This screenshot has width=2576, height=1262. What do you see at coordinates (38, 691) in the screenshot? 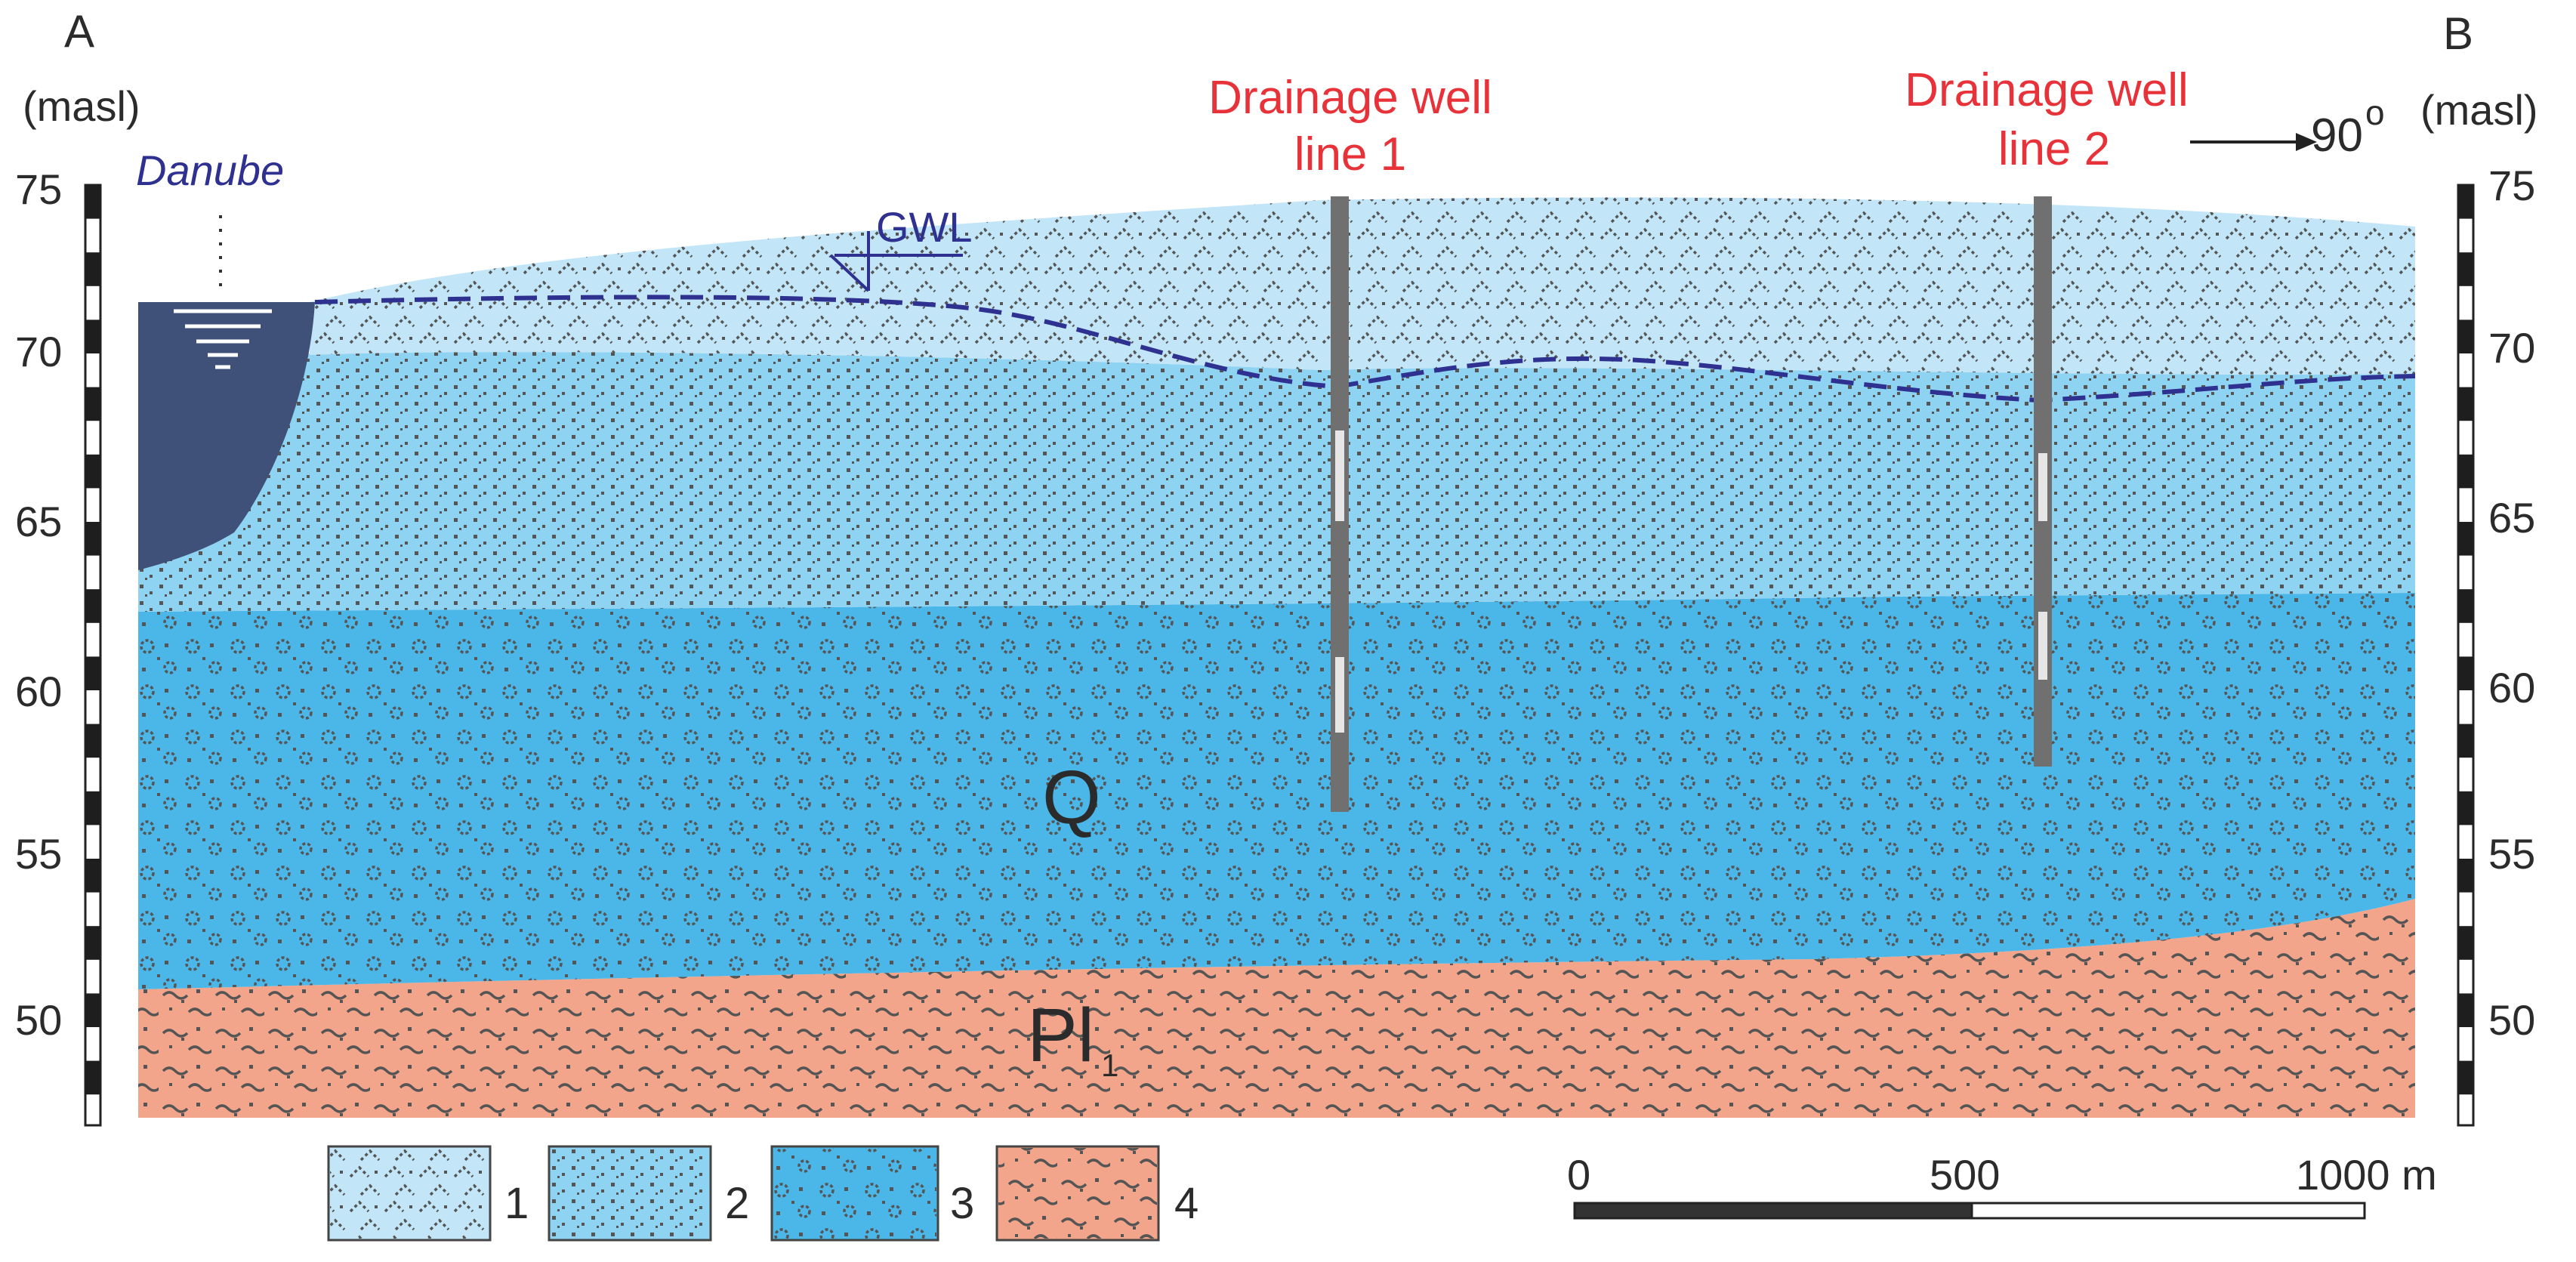
I see `left-tick-60: 60` at bounding box center [38, 691].